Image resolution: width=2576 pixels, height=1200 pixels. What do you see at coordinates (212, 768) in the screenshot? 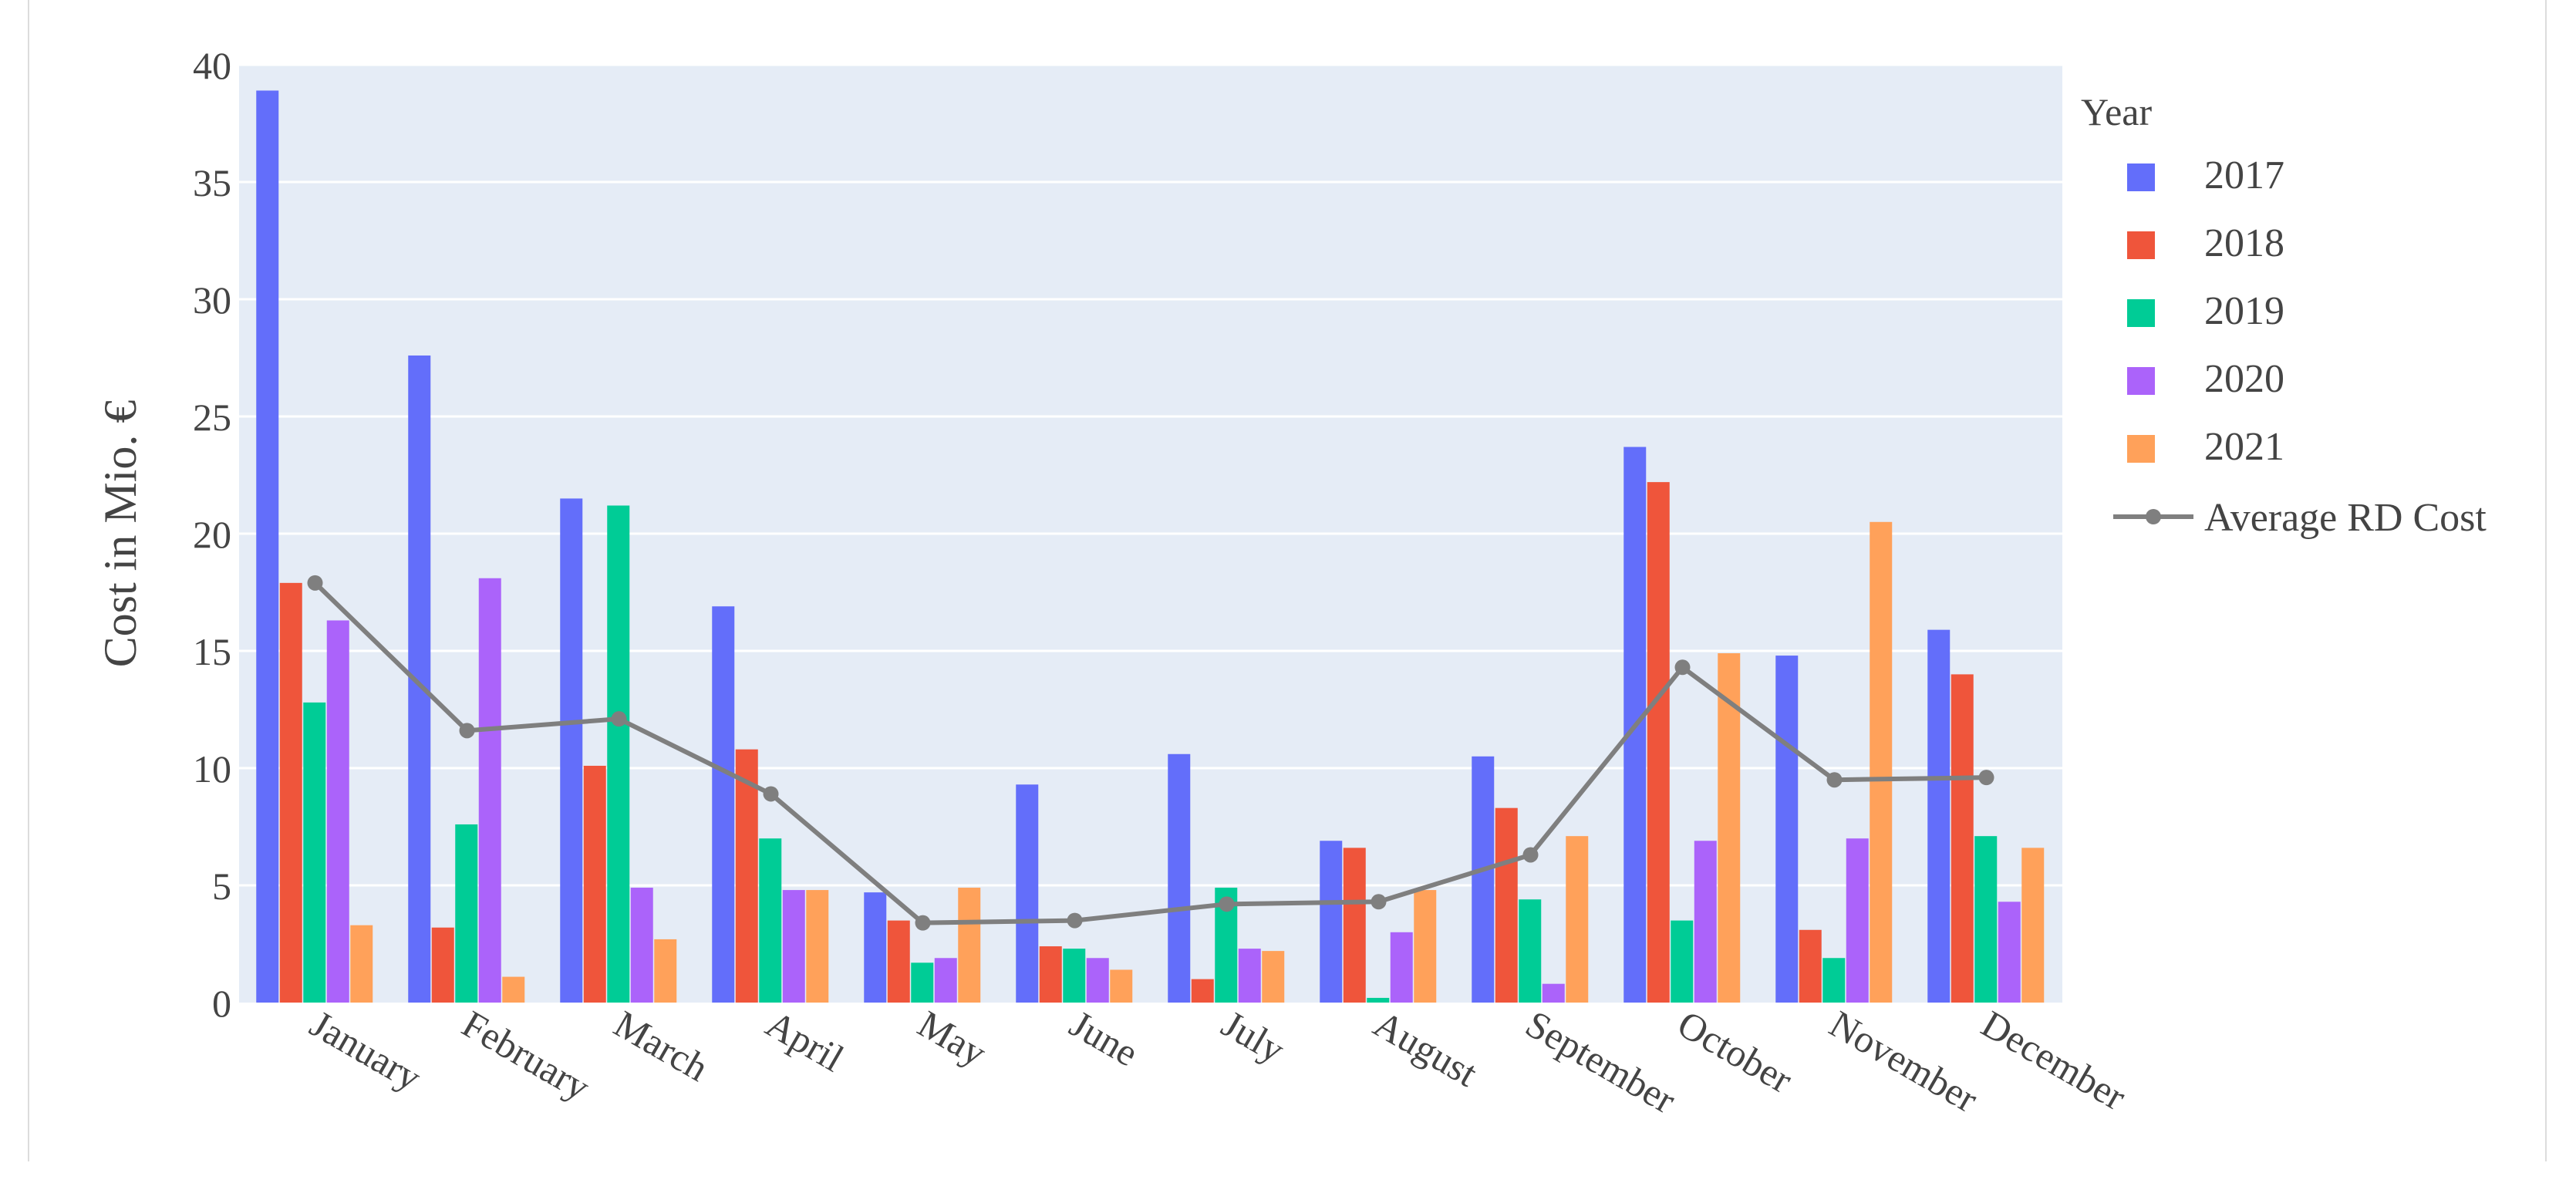
I see `y-tick-label: 10` at bounding box center [212, 768].